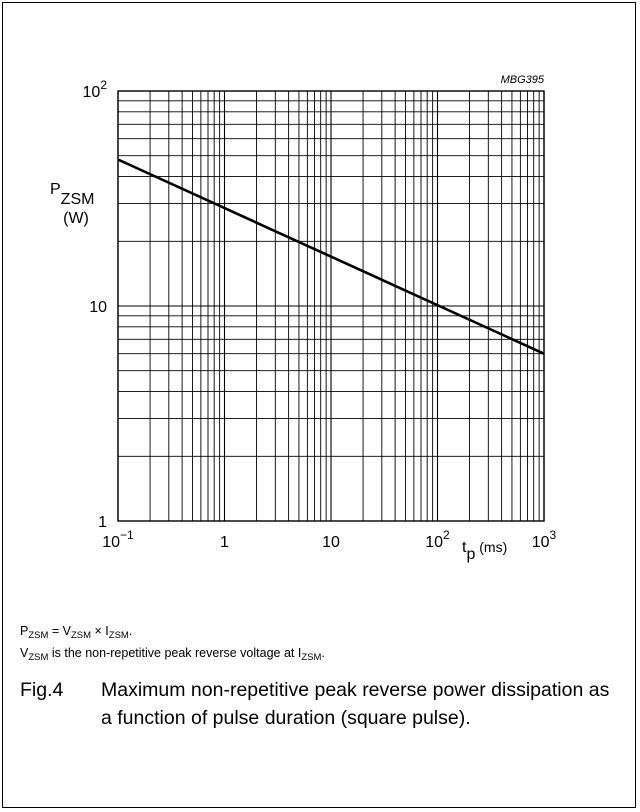  Describe the element at coordinates (437, 539) in the screenshot. I see `x-tick-label: 10²` at that location.